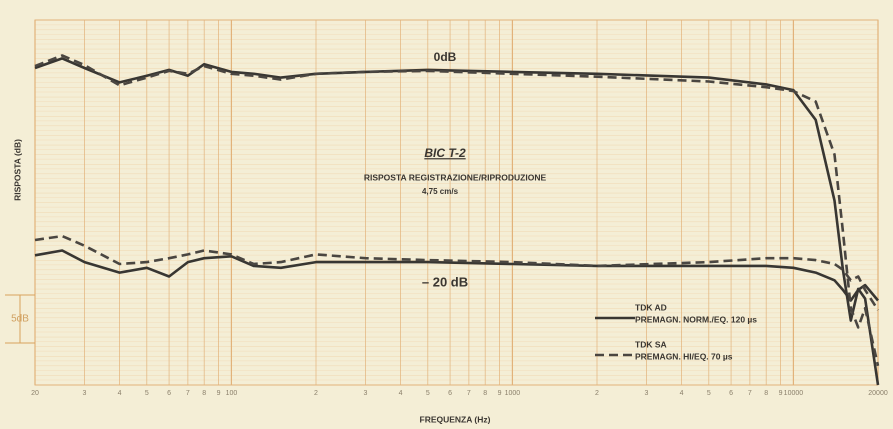 The width and height of the screenshot is (893, 429). Describe the element at coordinates (794, 393) in the screenshot. I see `x-tick-label: 10000` at that location.